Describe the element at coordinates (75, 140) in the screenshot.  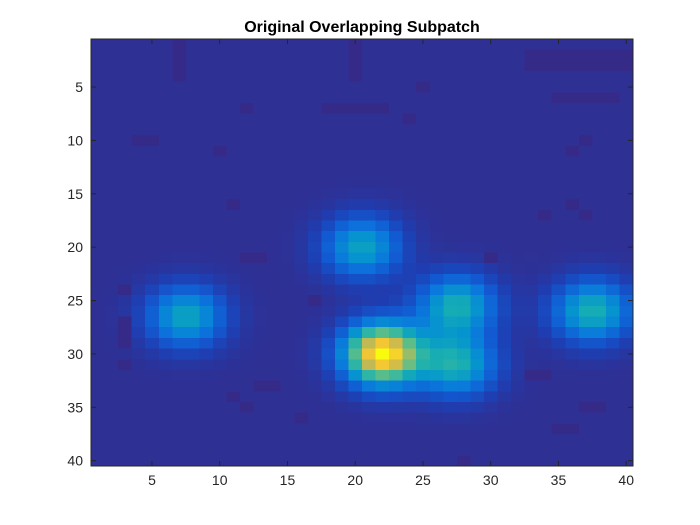
I see `y-tick-label: 10` at that location.